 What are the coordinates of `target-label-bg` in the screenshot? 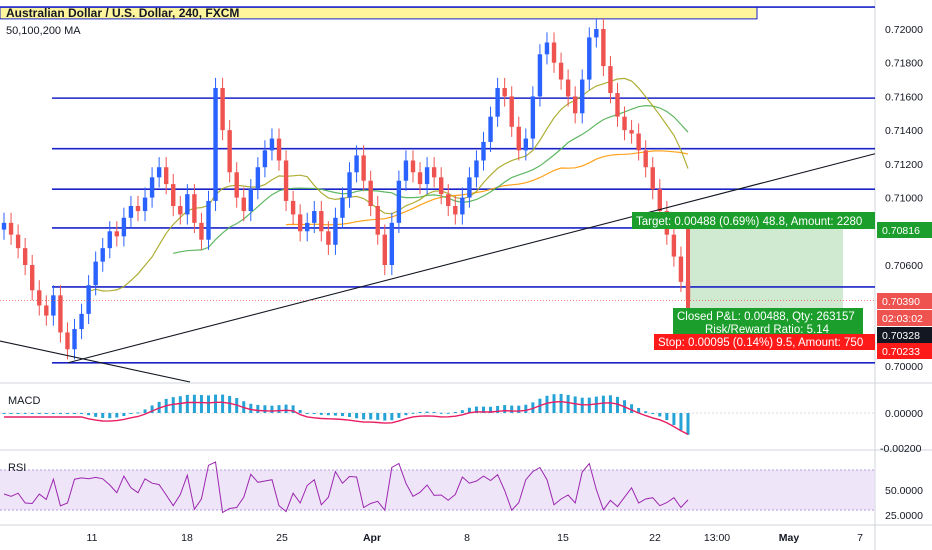 It's located at (753, 220).